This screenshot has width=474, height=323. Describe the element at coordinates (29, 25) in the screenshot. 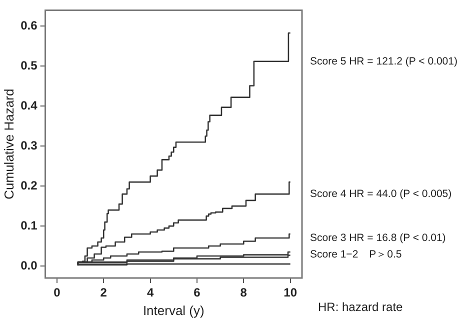

I see `y-tick-label: 0.6` at that location.